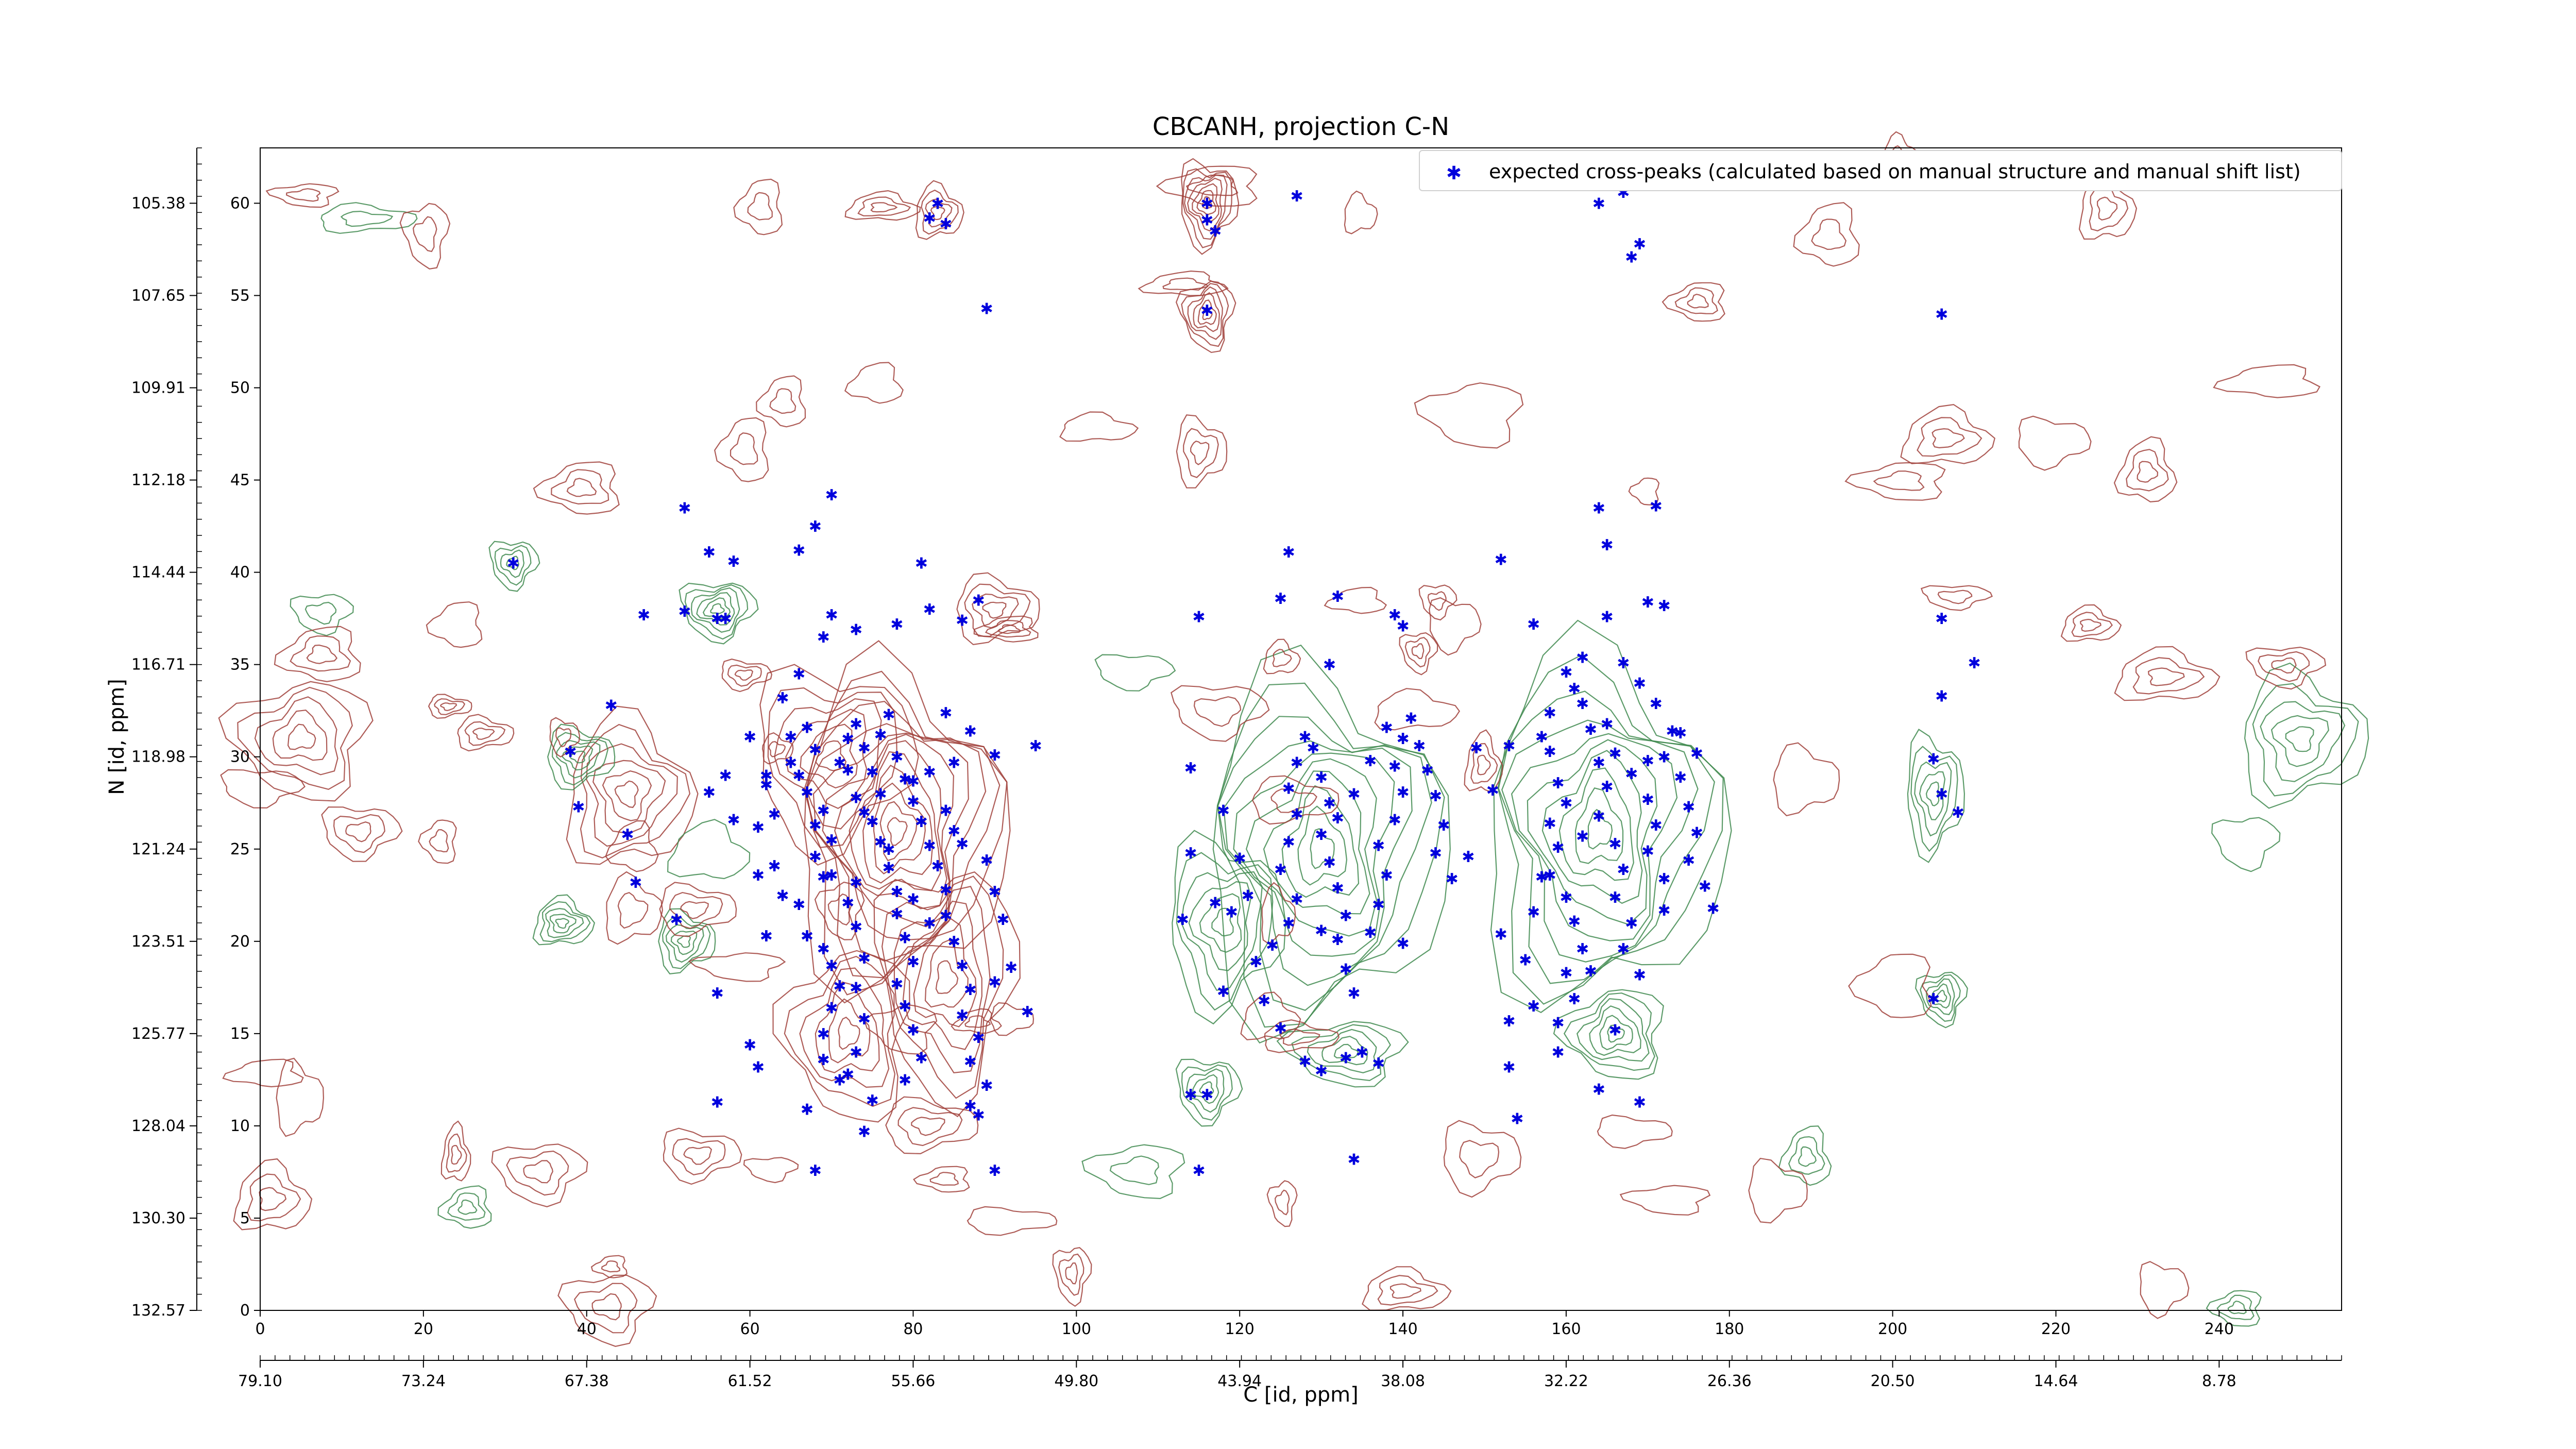  What do you see at coordinates (1301, 126) in the screenshot?
I see `chart-title: CBCANH, projection C-N` at bounding box center [1301, 126].